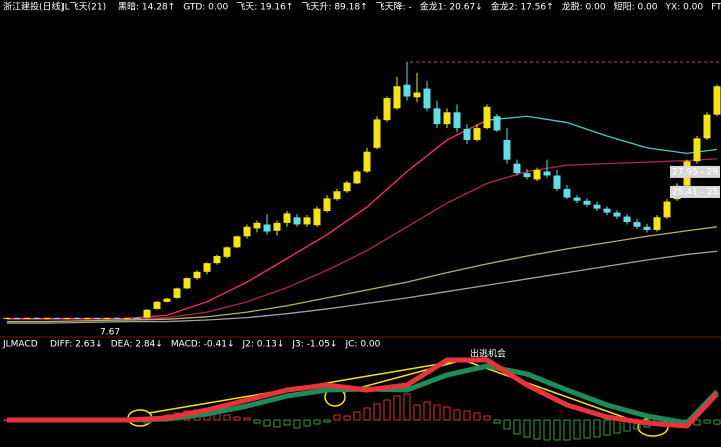 This screenshot has width=721, height=447. What do you see at coordinates (146, 7) in the screenshot?
I see `header-item: 黑暗: 14.28↑` at bounding box center [146, 7].